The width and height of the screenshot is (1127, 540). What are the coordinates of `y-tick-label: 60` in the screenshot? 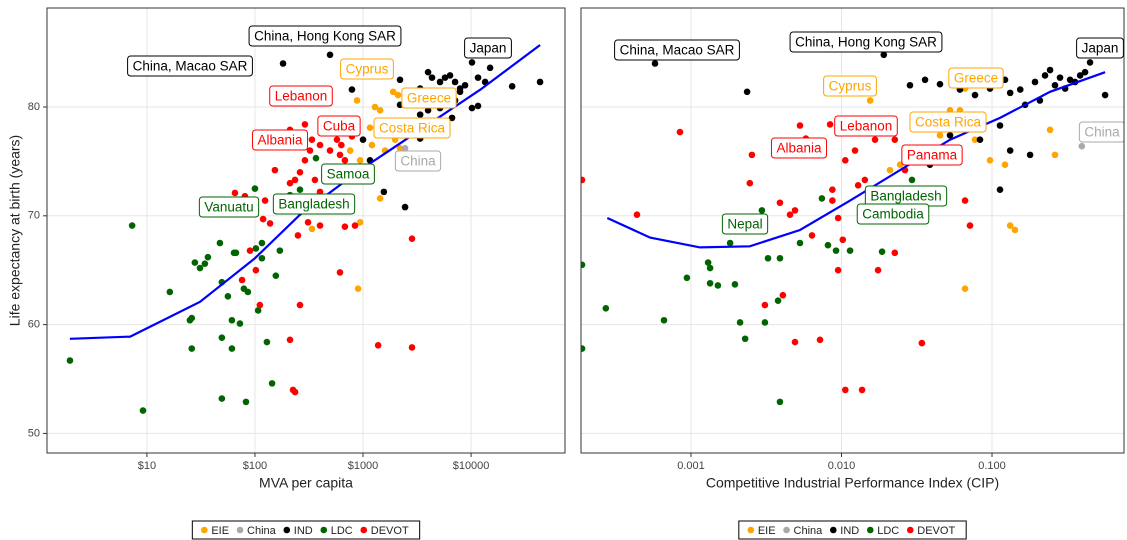 It's located at (34, 325).